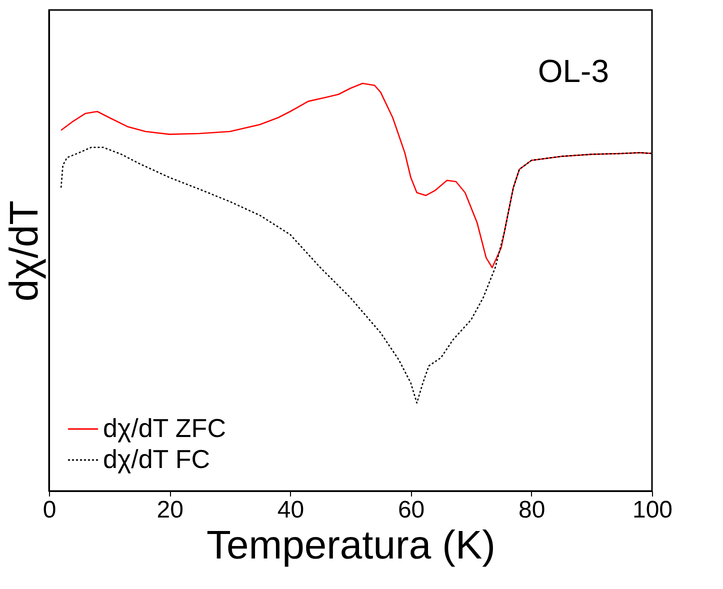 This screenshot has width=723, height=589. I want to click on x-tick-label: 100, so click(652, 510).